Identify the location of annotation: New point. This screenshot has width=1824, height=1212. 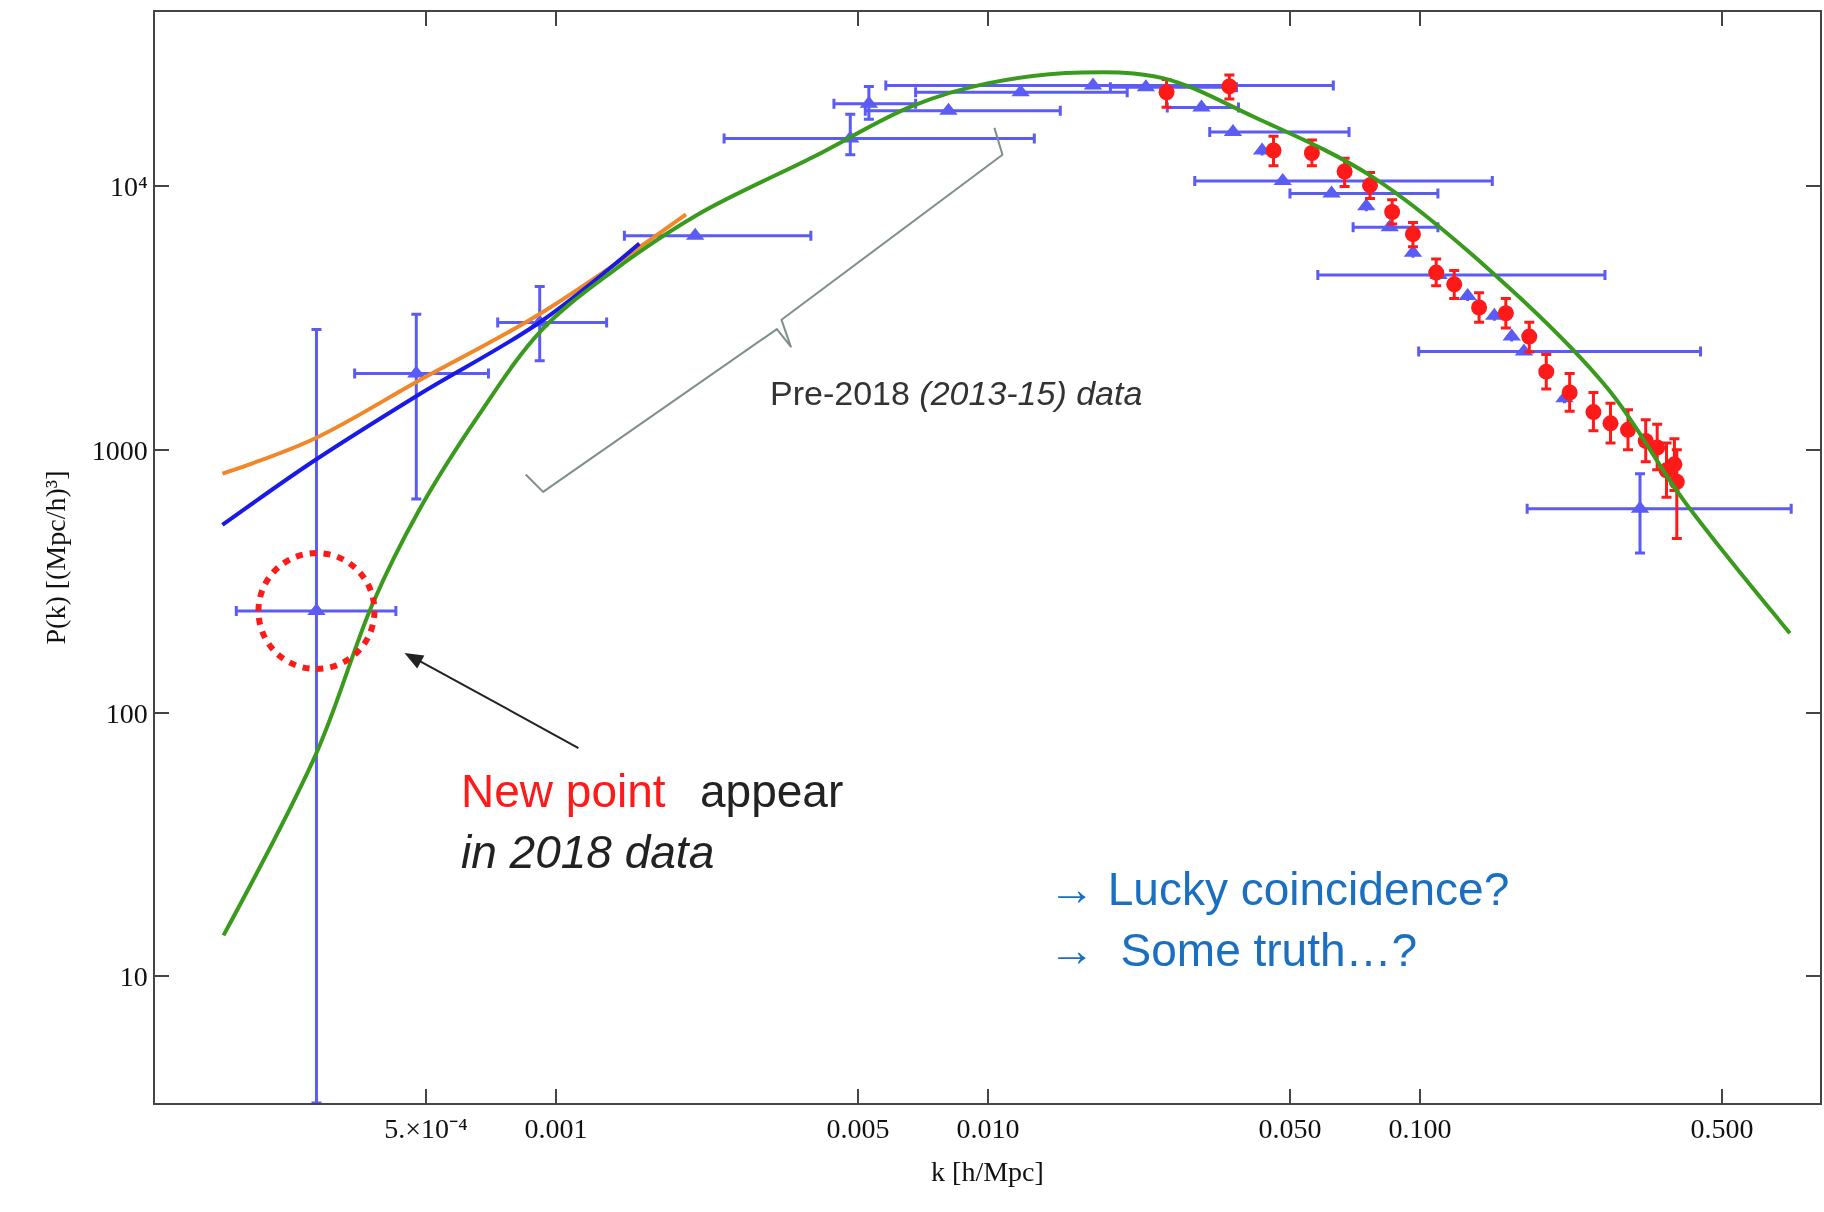
(563, 791).